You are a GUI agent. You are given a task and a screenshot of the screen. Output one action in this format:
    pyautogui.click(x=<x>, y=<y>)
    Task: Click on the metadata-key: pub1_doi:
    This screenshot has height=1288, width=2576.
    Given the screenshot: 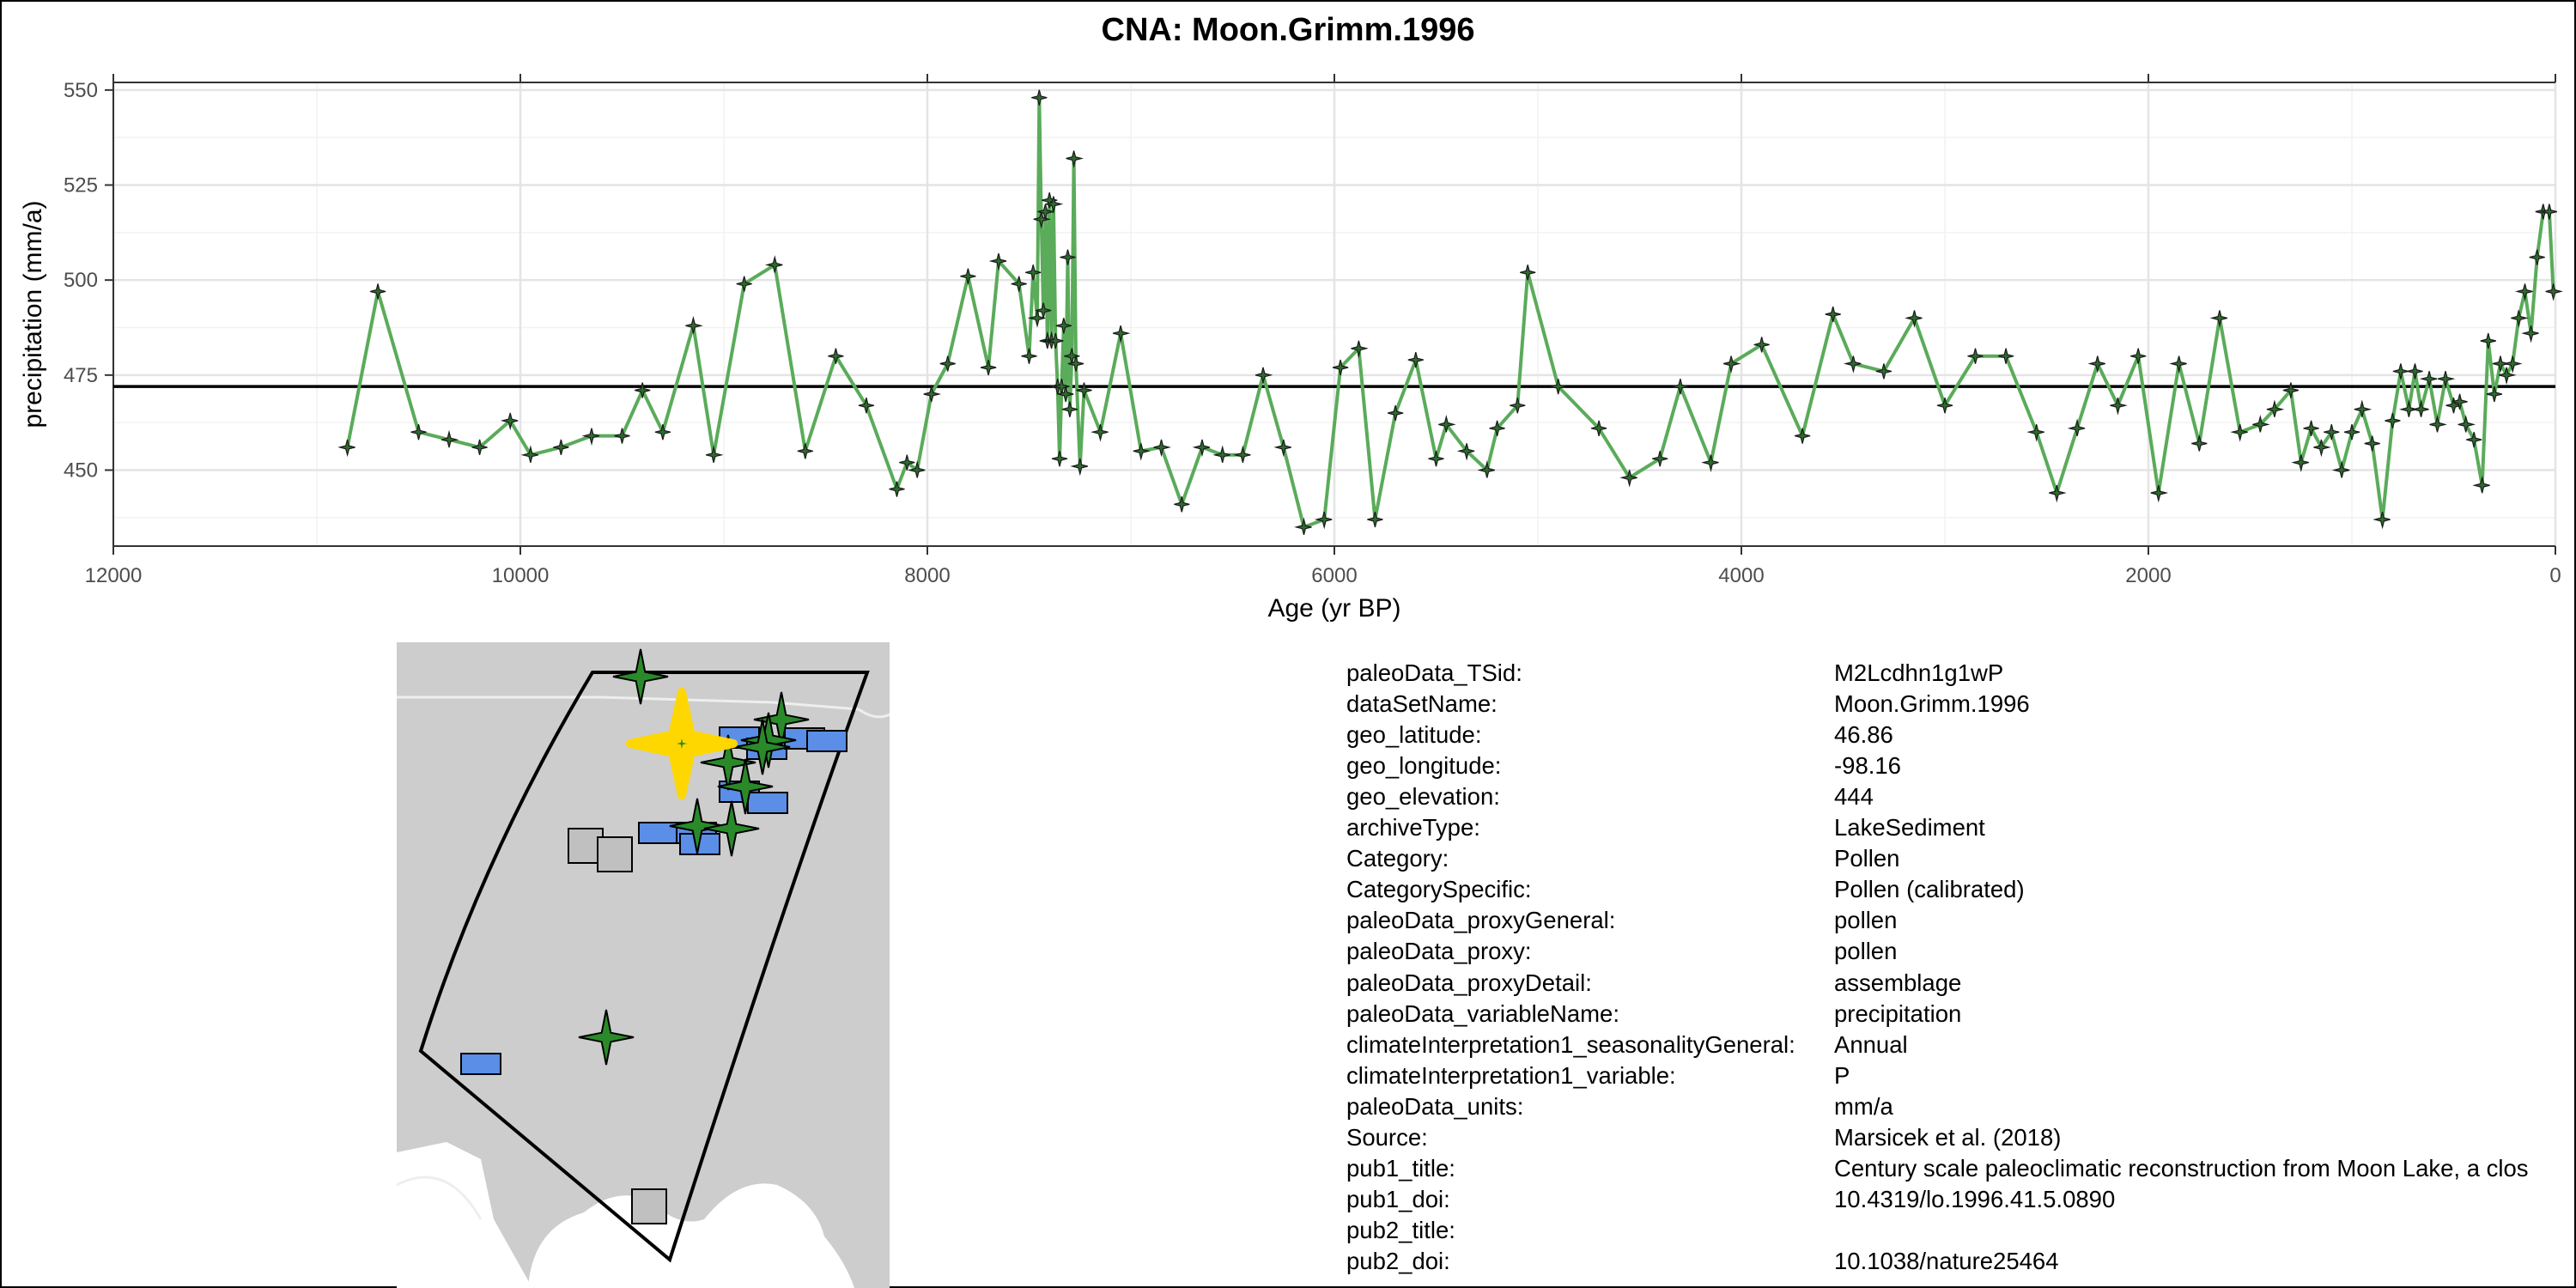 What is the action you would take?
    pyautogui.click(x=1398, y=1199)
    